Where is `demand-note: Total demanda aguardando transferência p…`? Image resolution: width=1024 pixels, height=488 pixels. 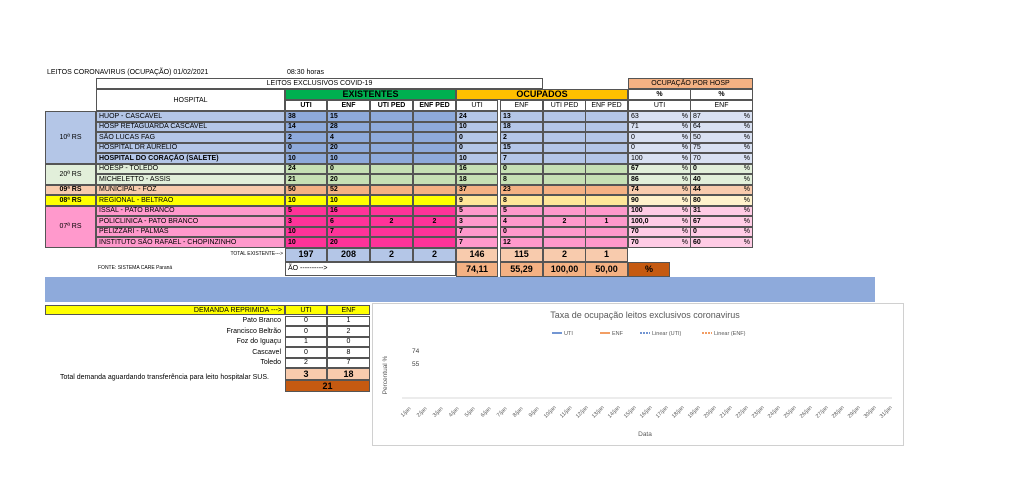
demand-note: Total demanda aguardando transferência p… is located at coordinates (164, 377).